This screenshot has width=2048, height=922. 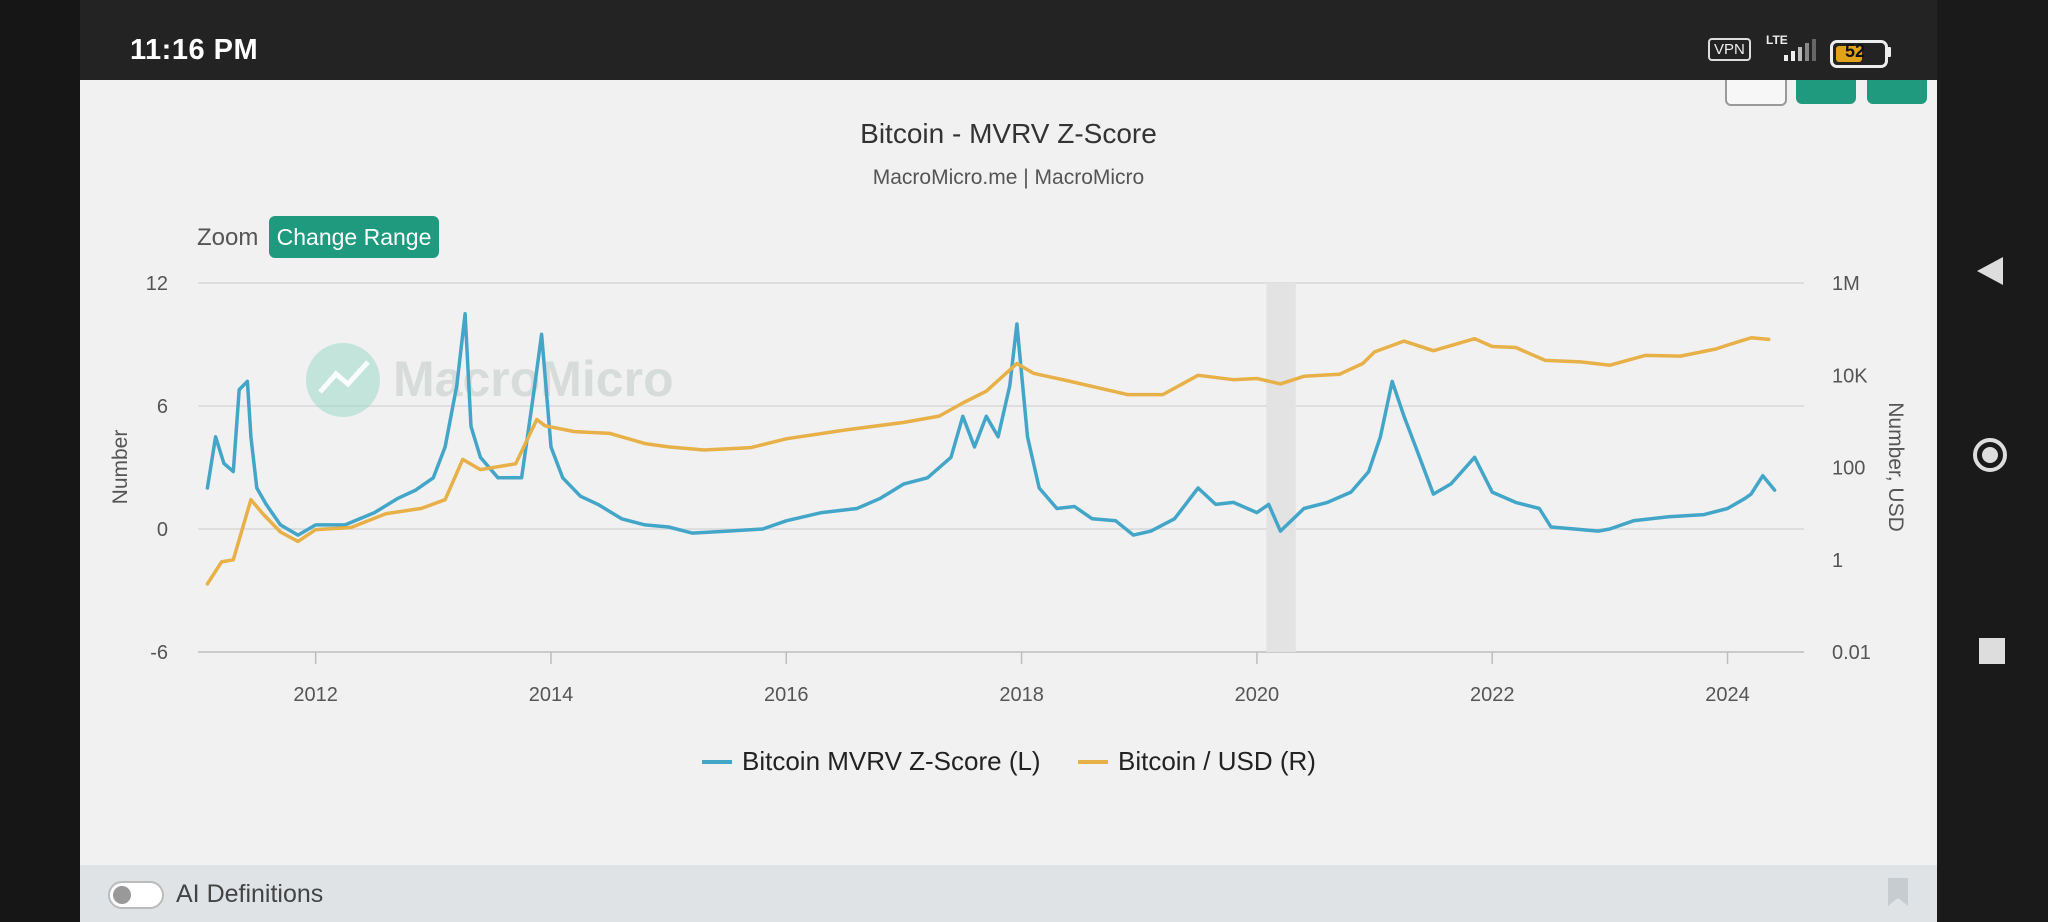 What do you see at coordinates (1895, 467) in the screenshot?
I see `right-axis-label: Number, USD` at bounding box center [1895, 467].